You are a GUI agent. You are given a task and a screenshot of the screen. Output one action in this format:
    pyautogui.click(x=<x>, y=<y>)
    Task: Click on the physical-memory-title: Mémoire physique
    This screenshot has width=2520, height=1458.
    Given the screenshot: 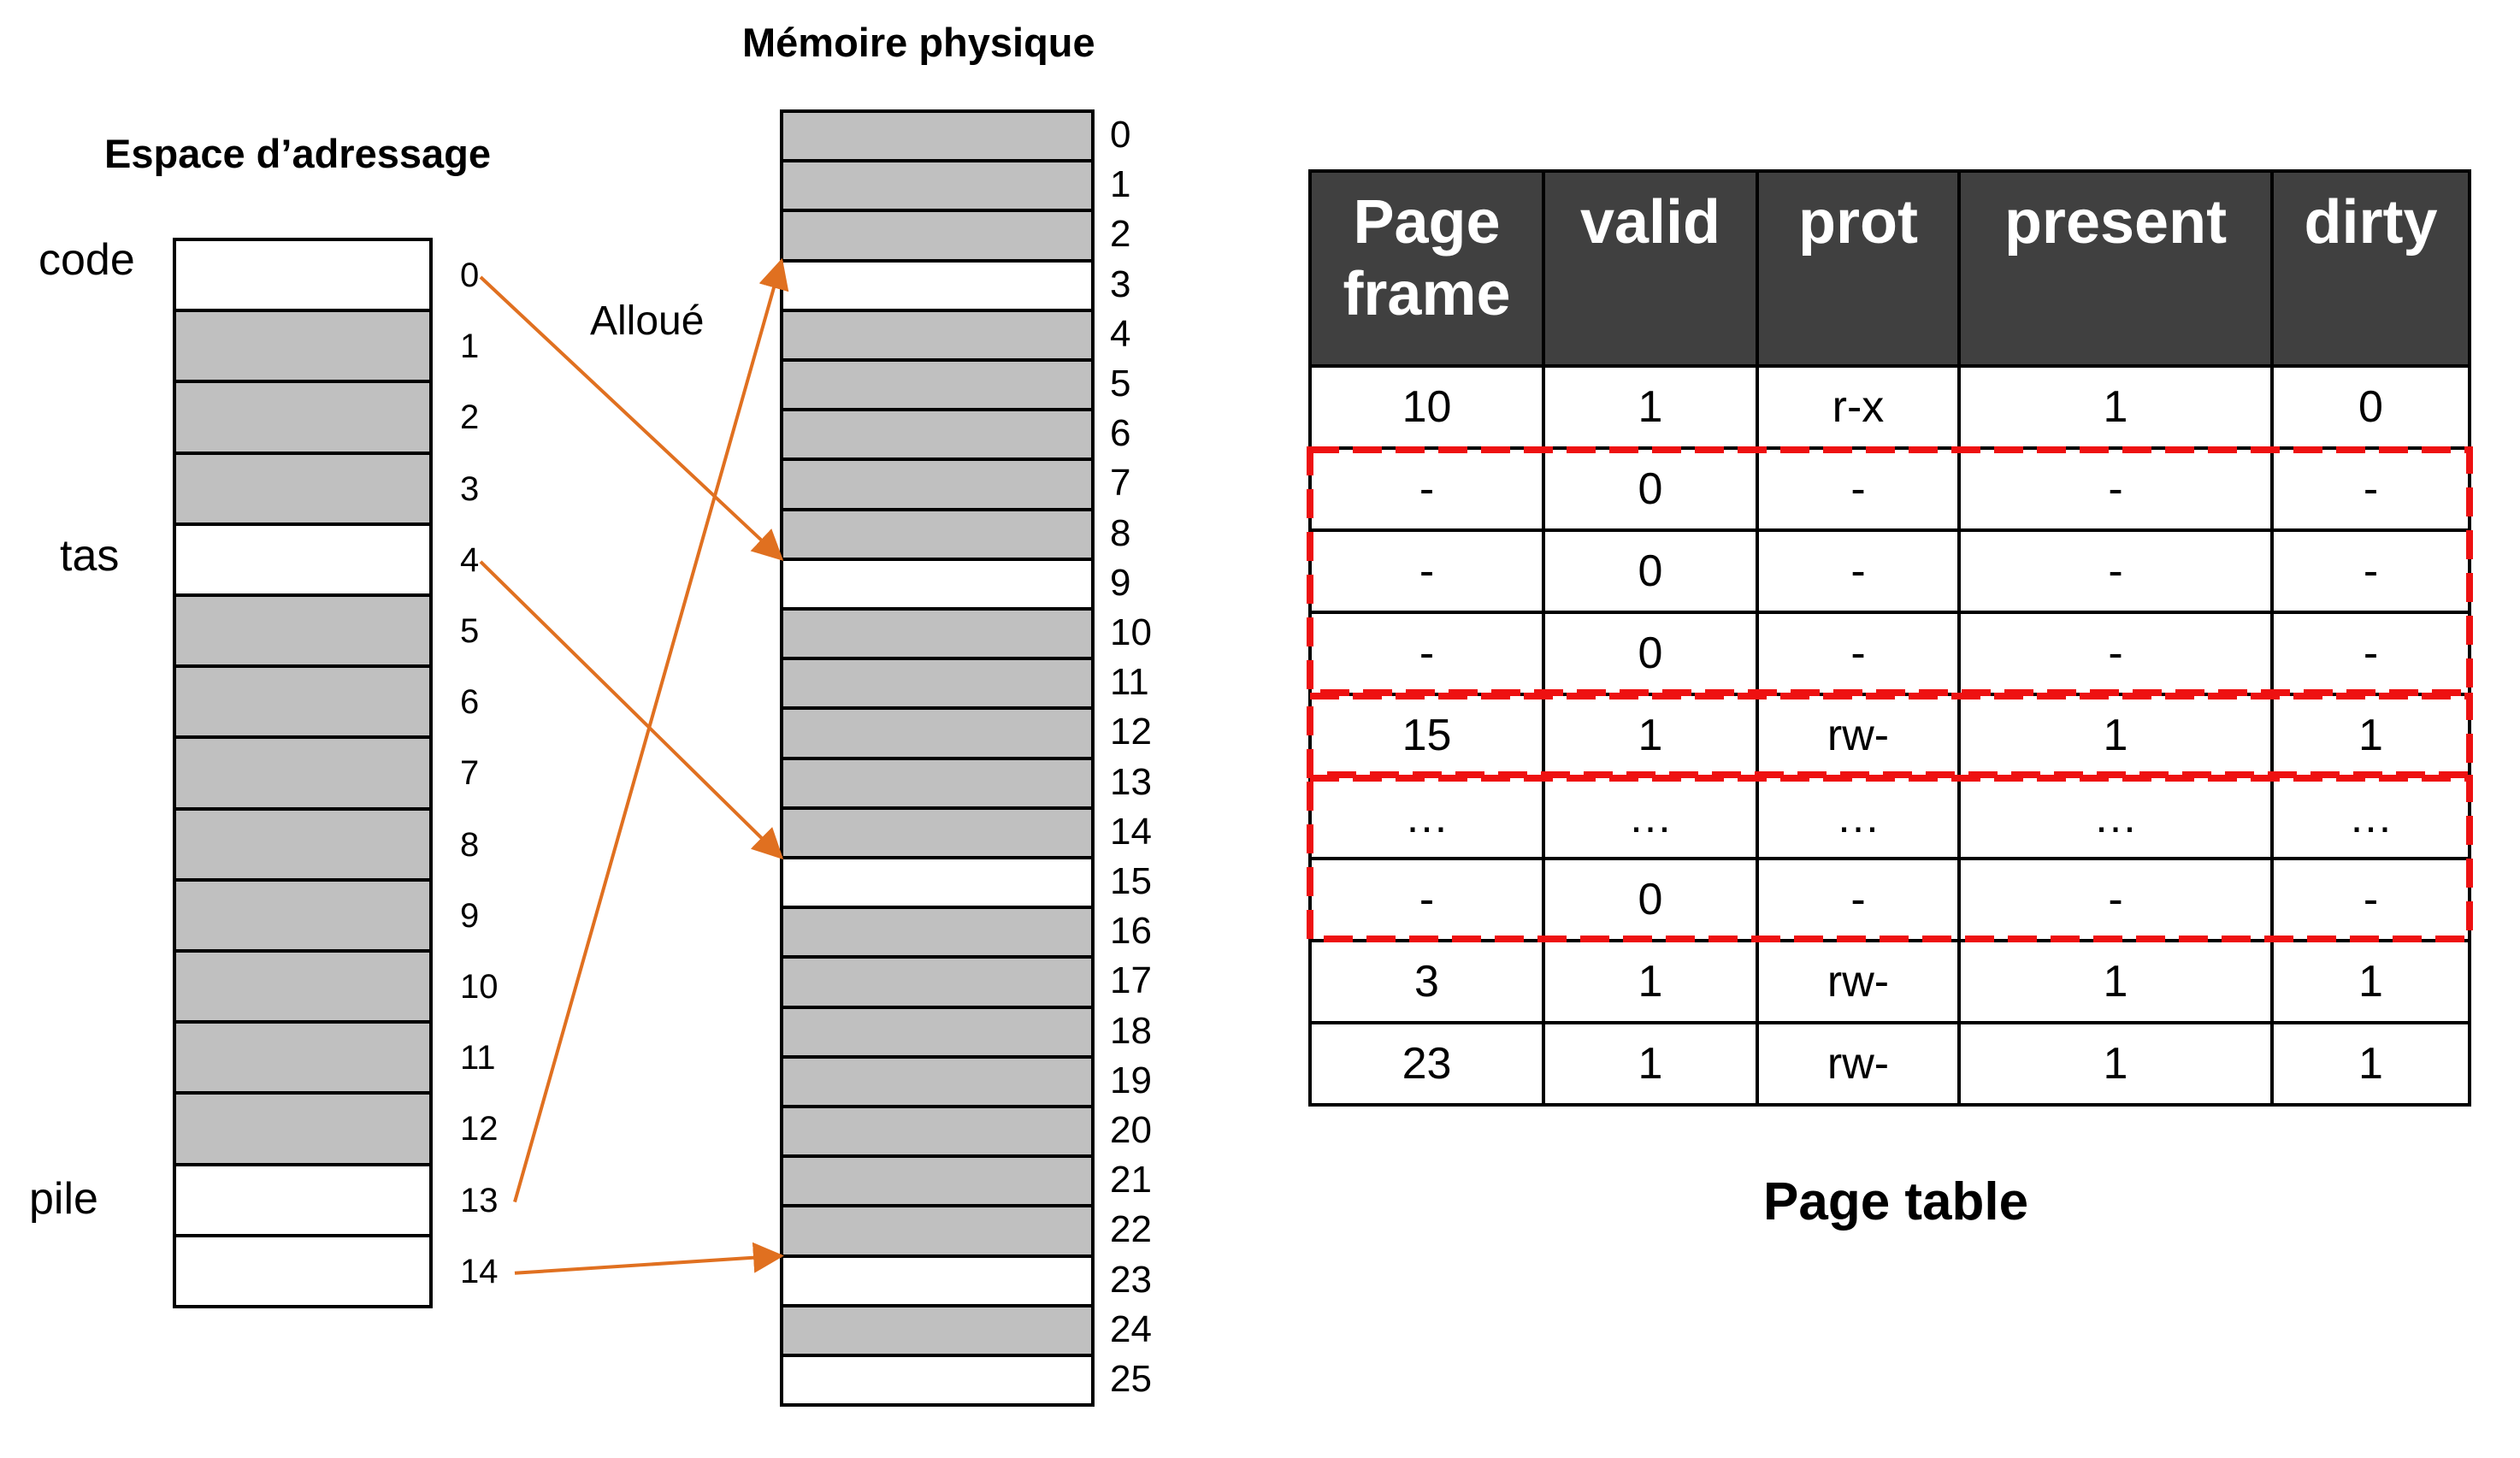 What is the action you would take?
    pyautogui.click(x=918, y=42)
    